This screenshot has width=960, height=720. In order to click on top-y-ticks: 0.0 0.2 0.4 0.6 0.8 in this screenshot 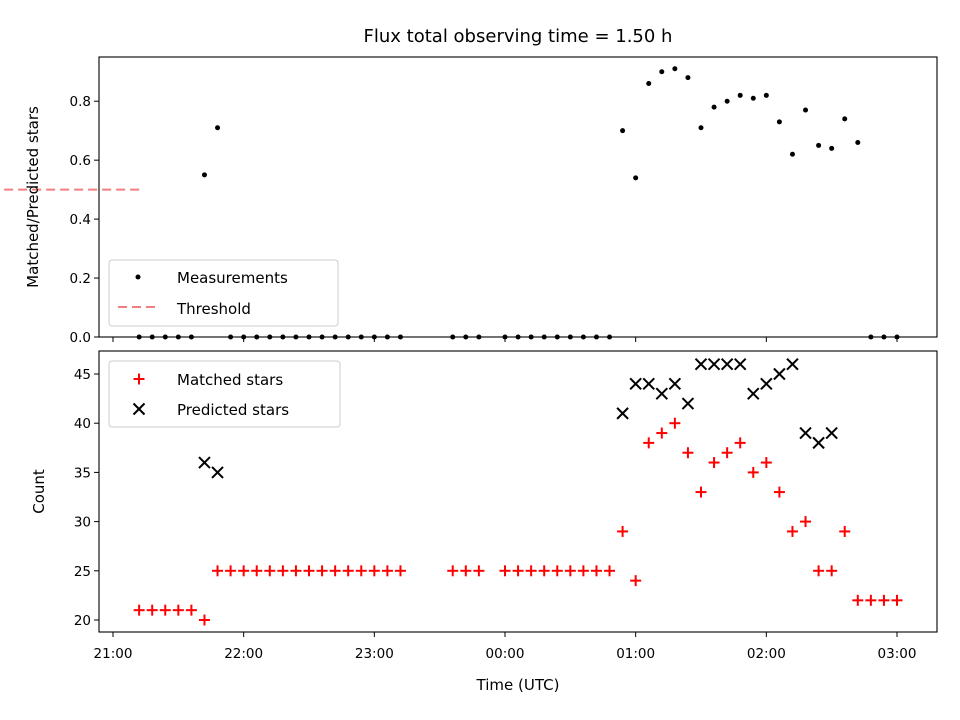, I will do `click(84, 220)`.